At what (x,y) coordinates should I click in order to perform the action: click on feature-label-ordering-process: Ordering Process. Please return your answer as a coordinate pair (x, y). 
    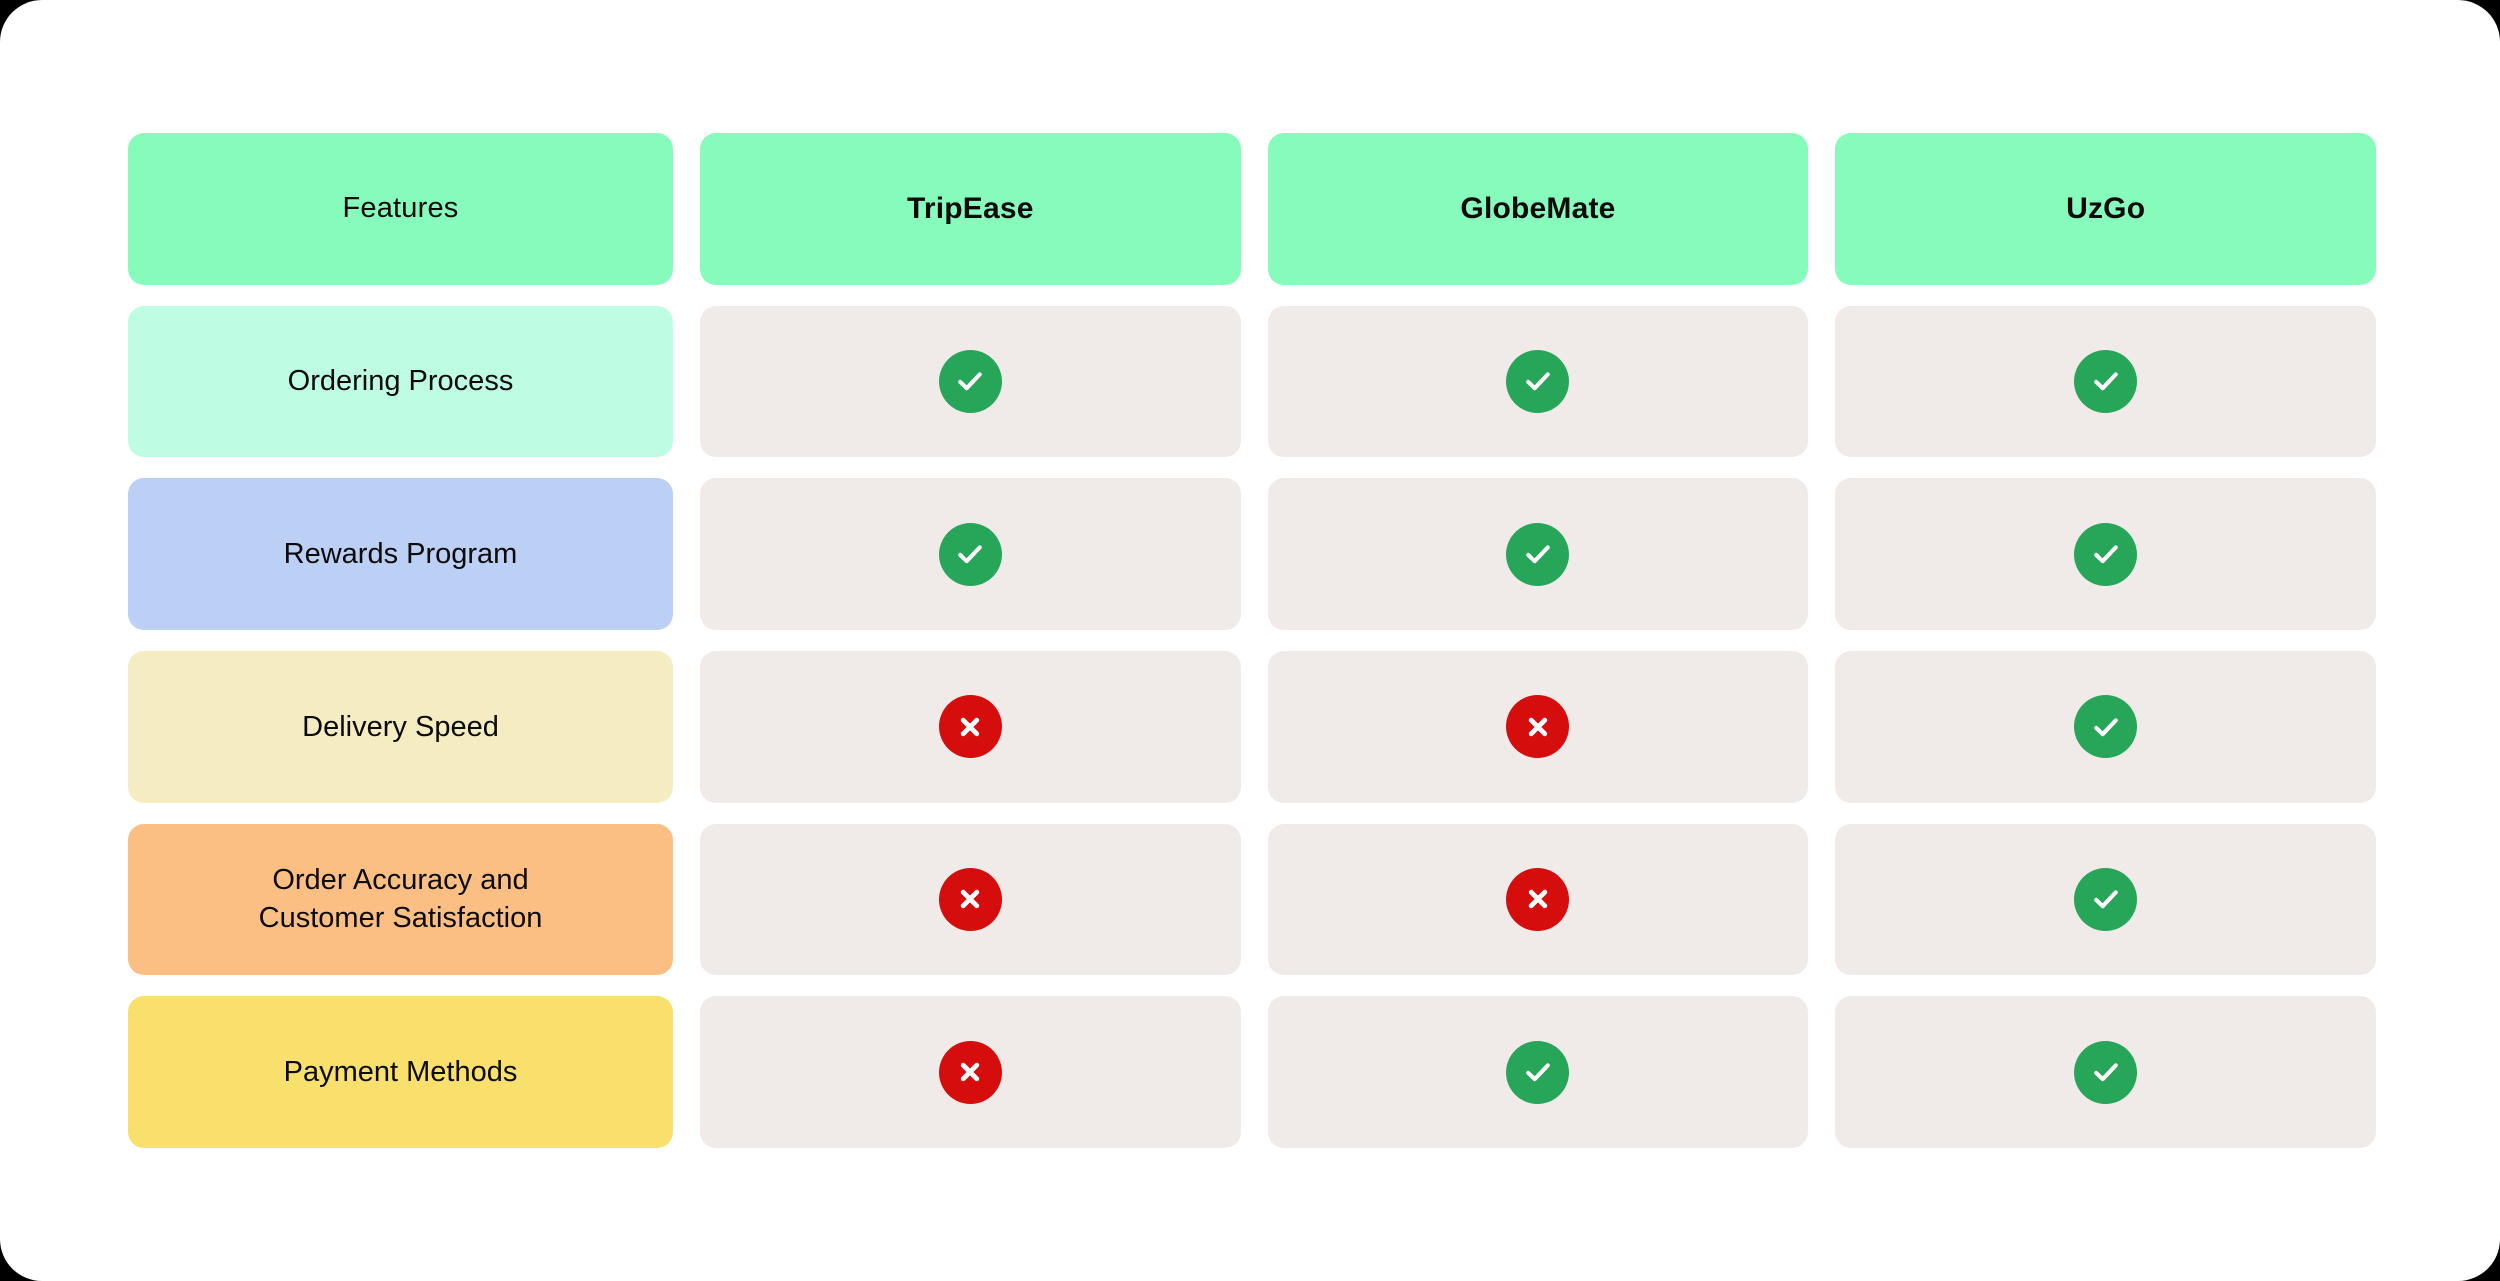
    Looking at the image, I should click on (400, 381).